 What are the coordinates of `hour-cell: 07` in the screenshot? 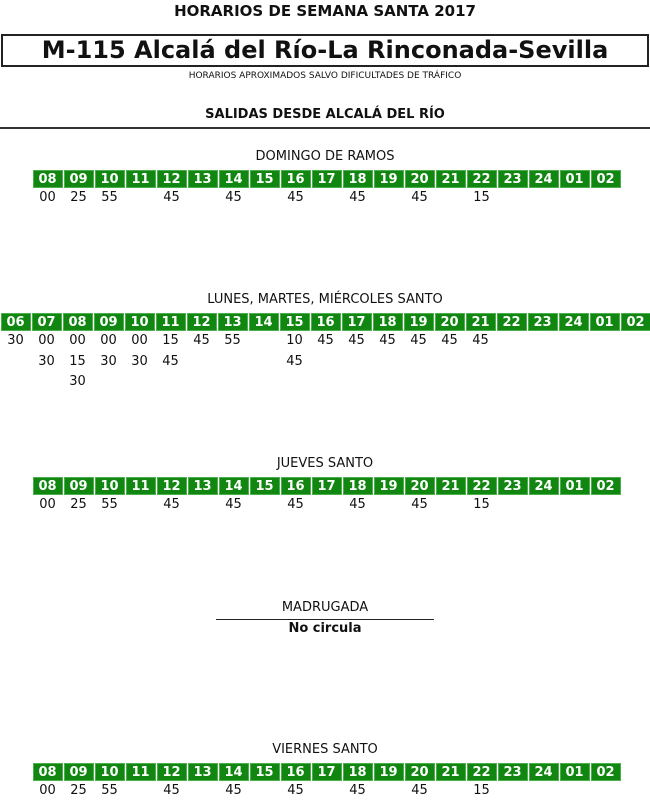 It's located at (47, 322).